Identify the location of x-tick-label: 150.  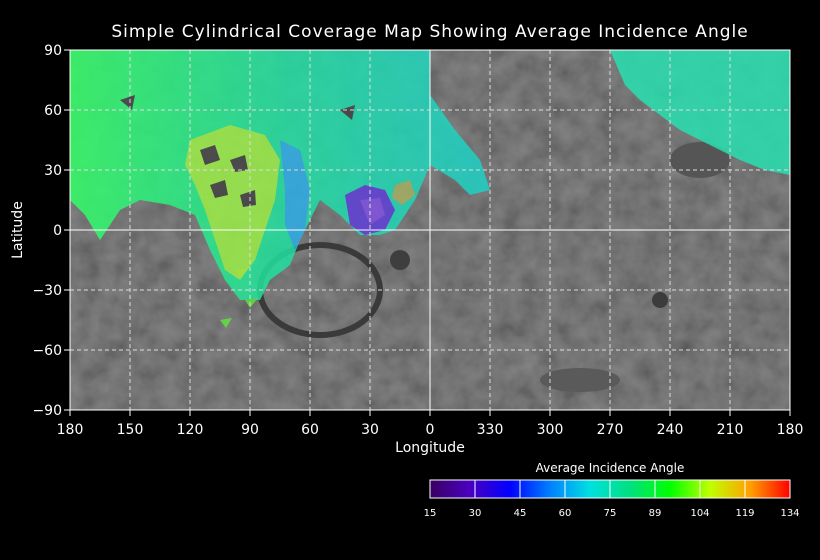
(130, 430).